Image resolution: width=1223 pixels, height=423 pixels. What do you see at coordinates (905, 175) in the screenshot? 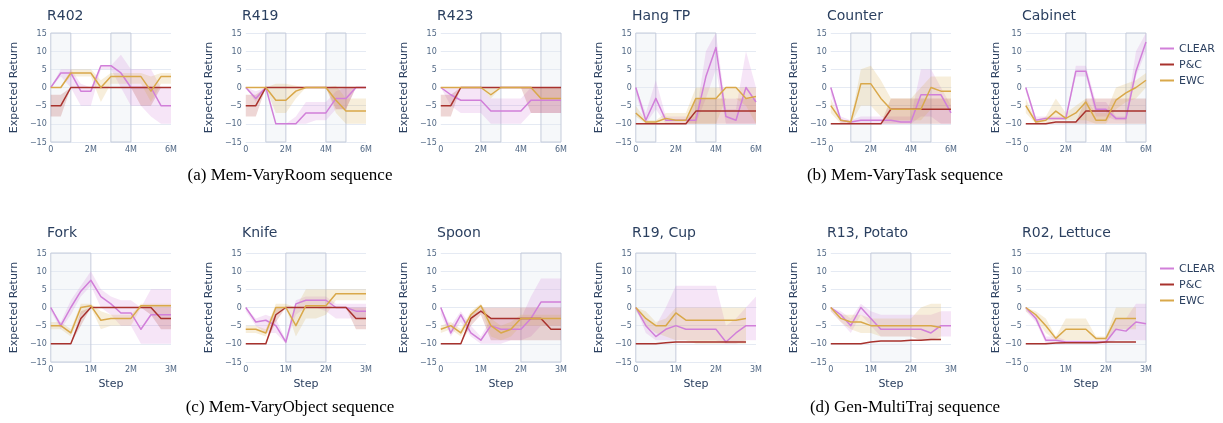
I see `text: (b) Mem-VaryTask sequence` at bounding box center [905, 175].